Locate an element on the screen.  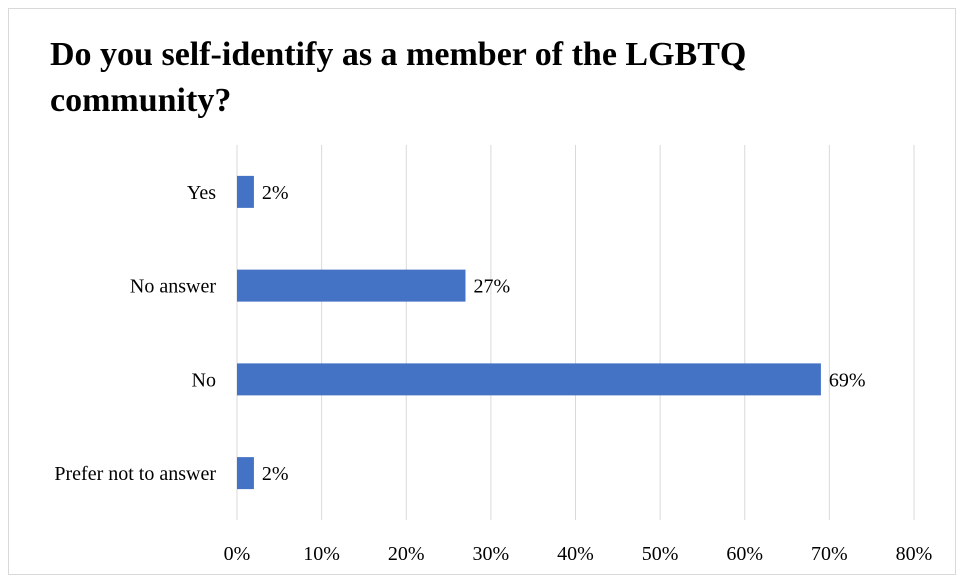
x-tick-label: 0% is located at coordinates (237, 554).